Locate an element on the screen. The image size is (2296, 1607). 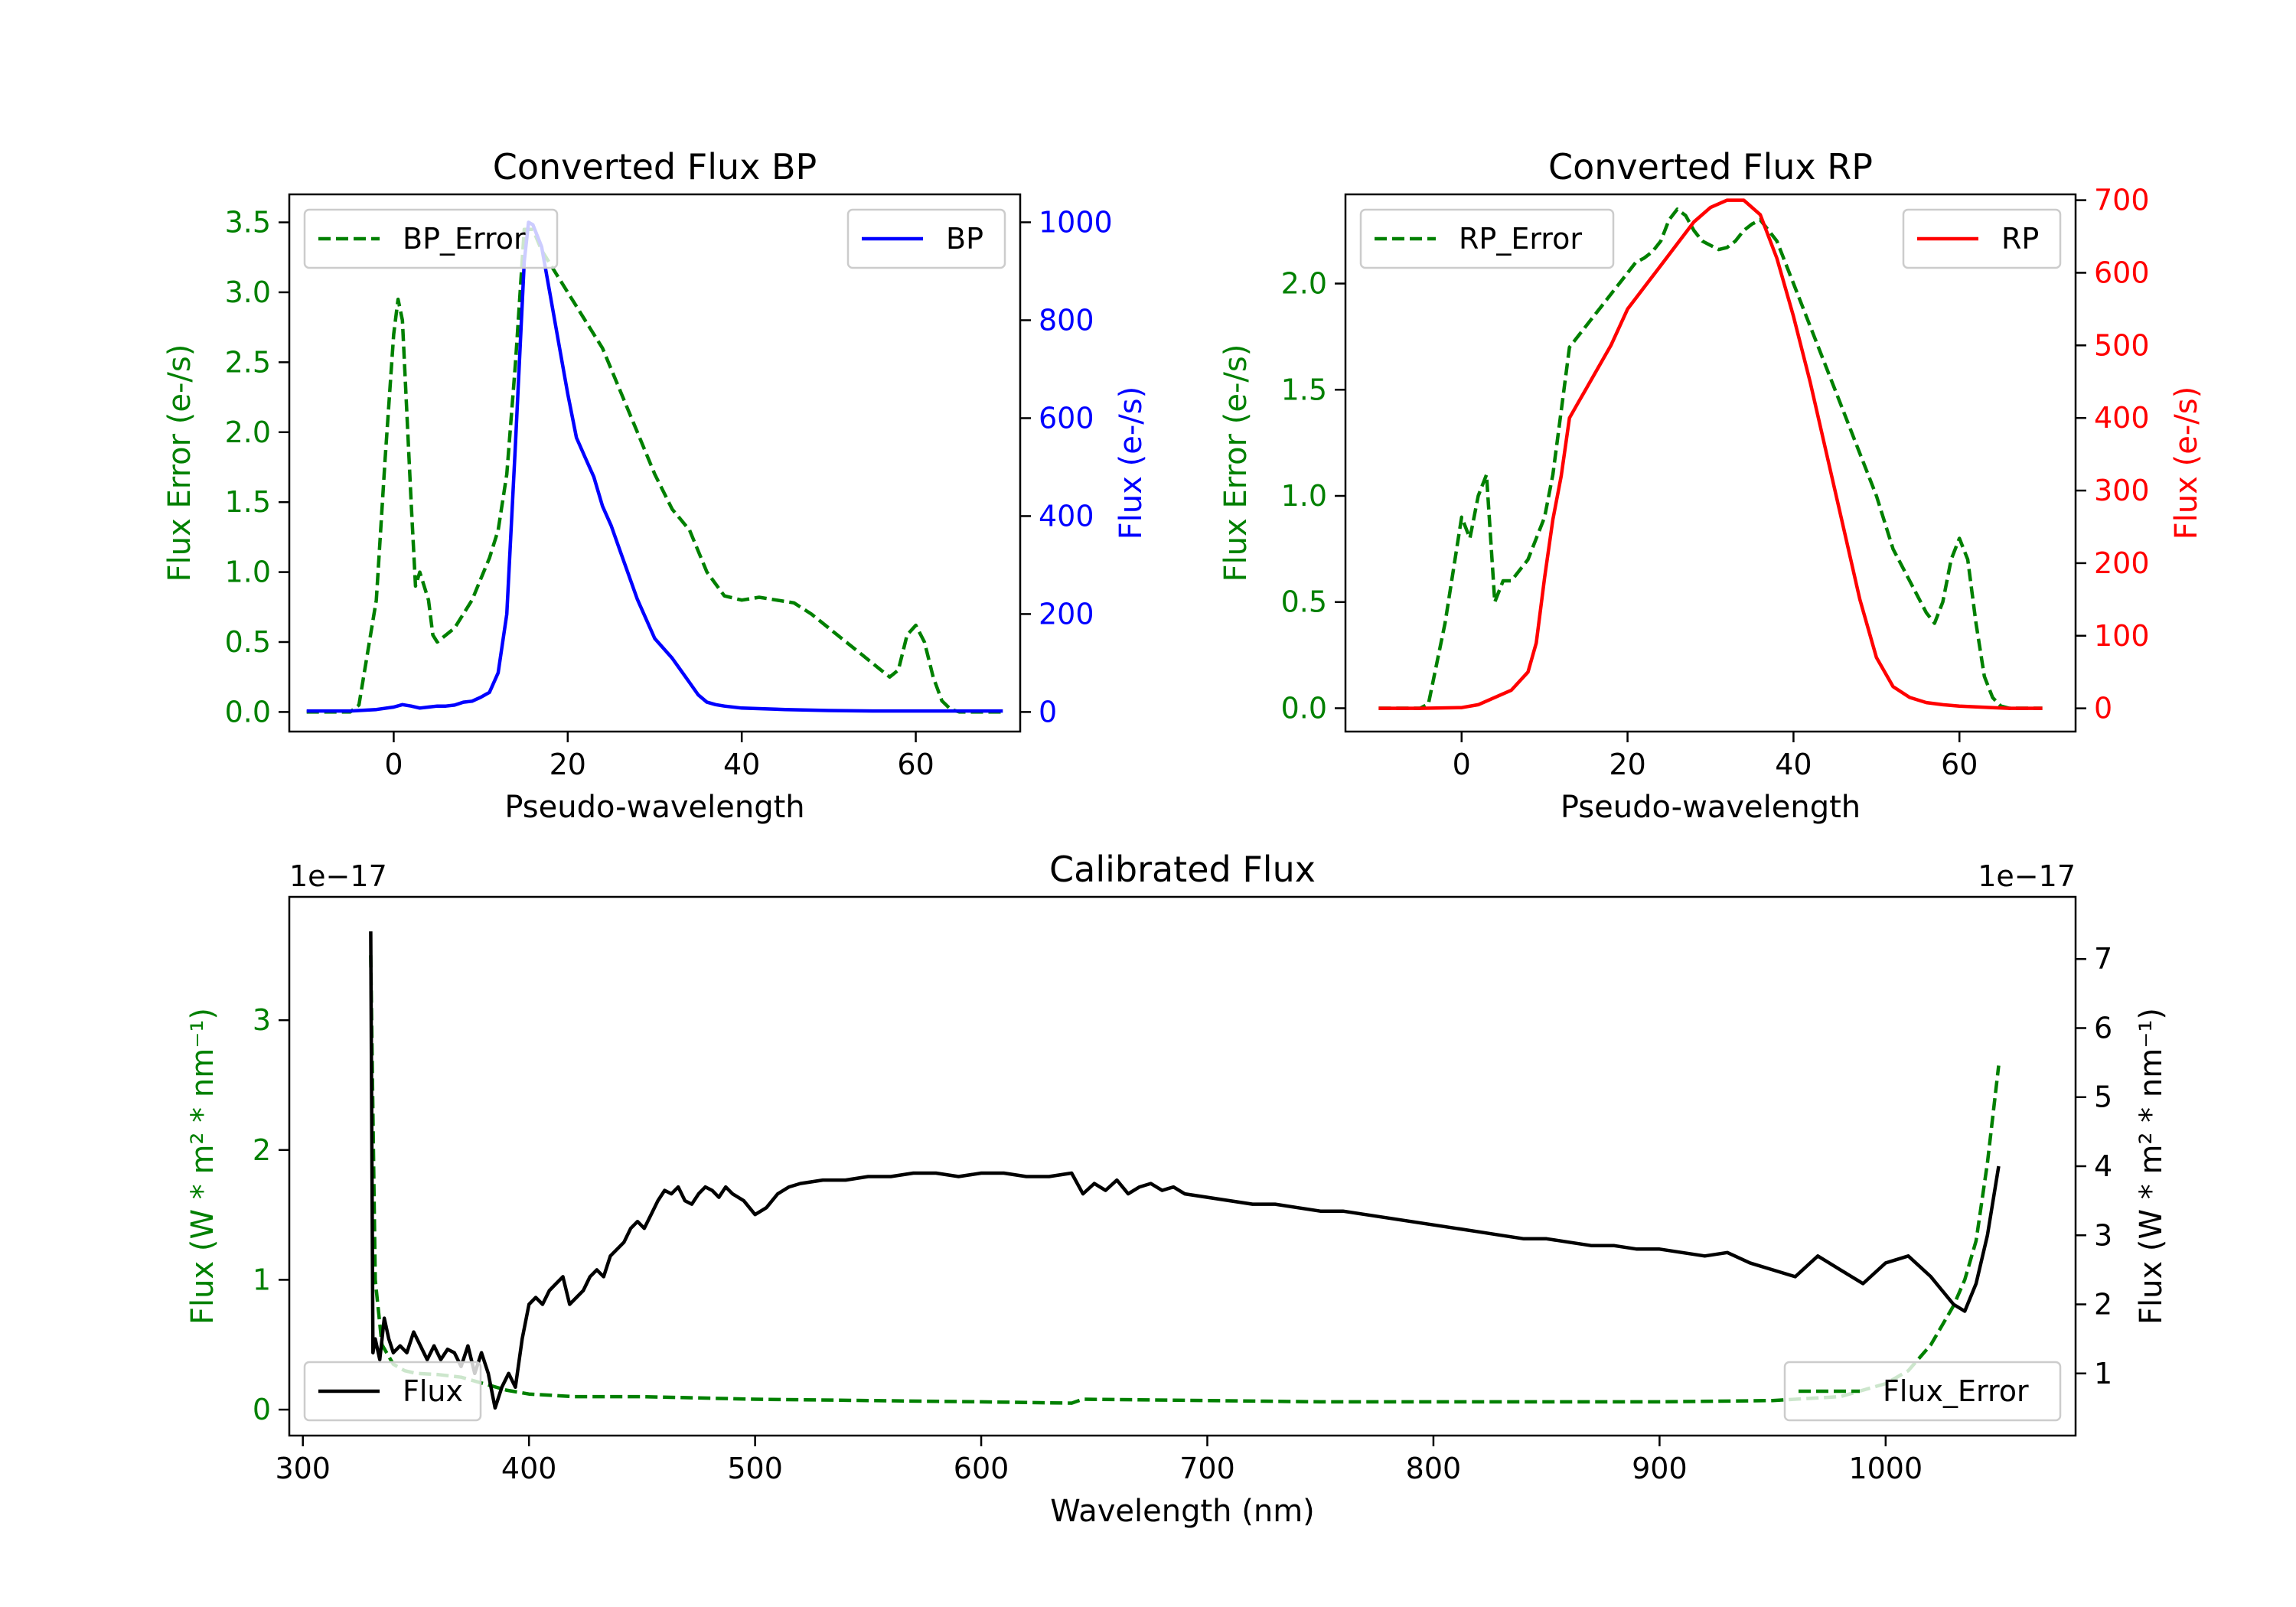
right-tick-label: 100 is located at coordinates (2122, 636).